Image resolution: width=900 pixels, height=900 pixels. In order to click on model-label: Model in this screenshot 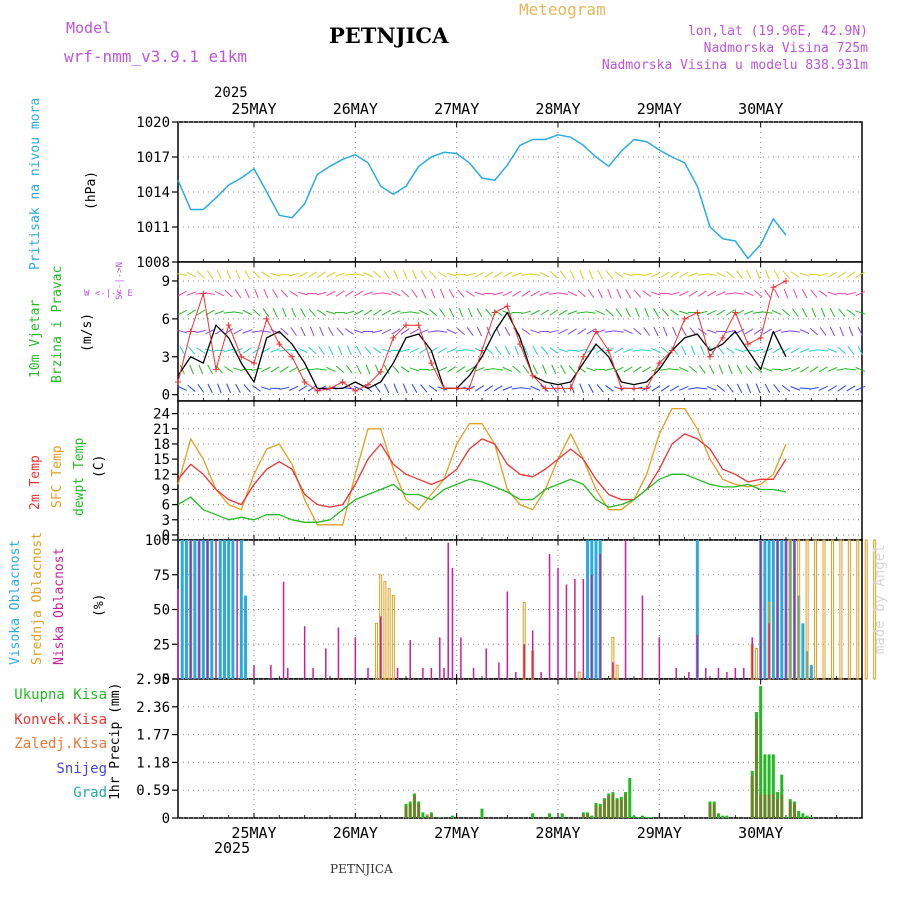, I will do `click(89, 28)`.